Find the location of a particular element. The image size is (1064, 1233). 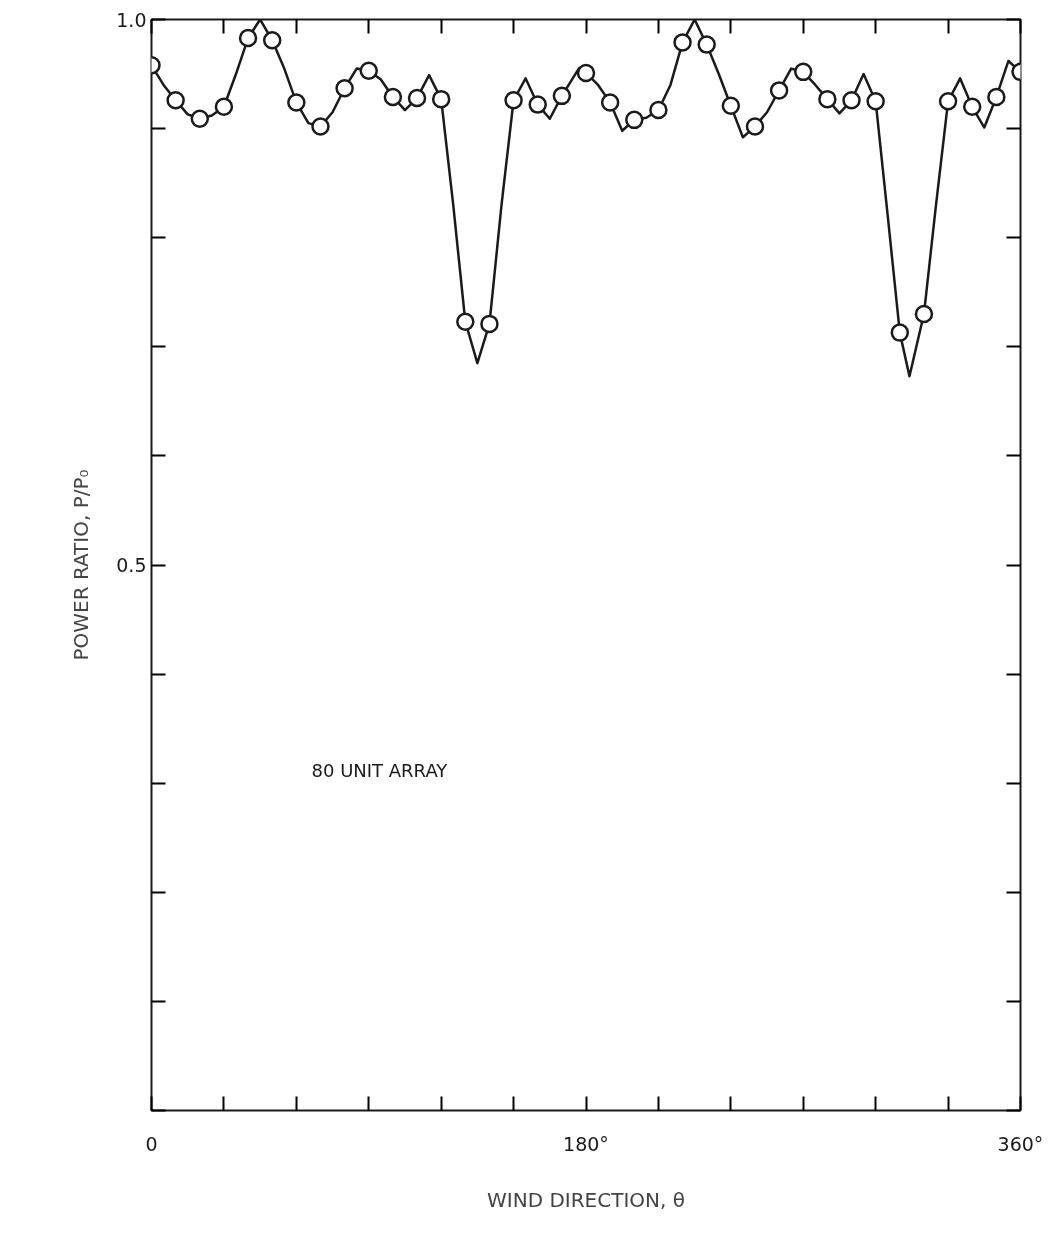

x-tick-label: 360° is located at coordinates (1020, 1143).